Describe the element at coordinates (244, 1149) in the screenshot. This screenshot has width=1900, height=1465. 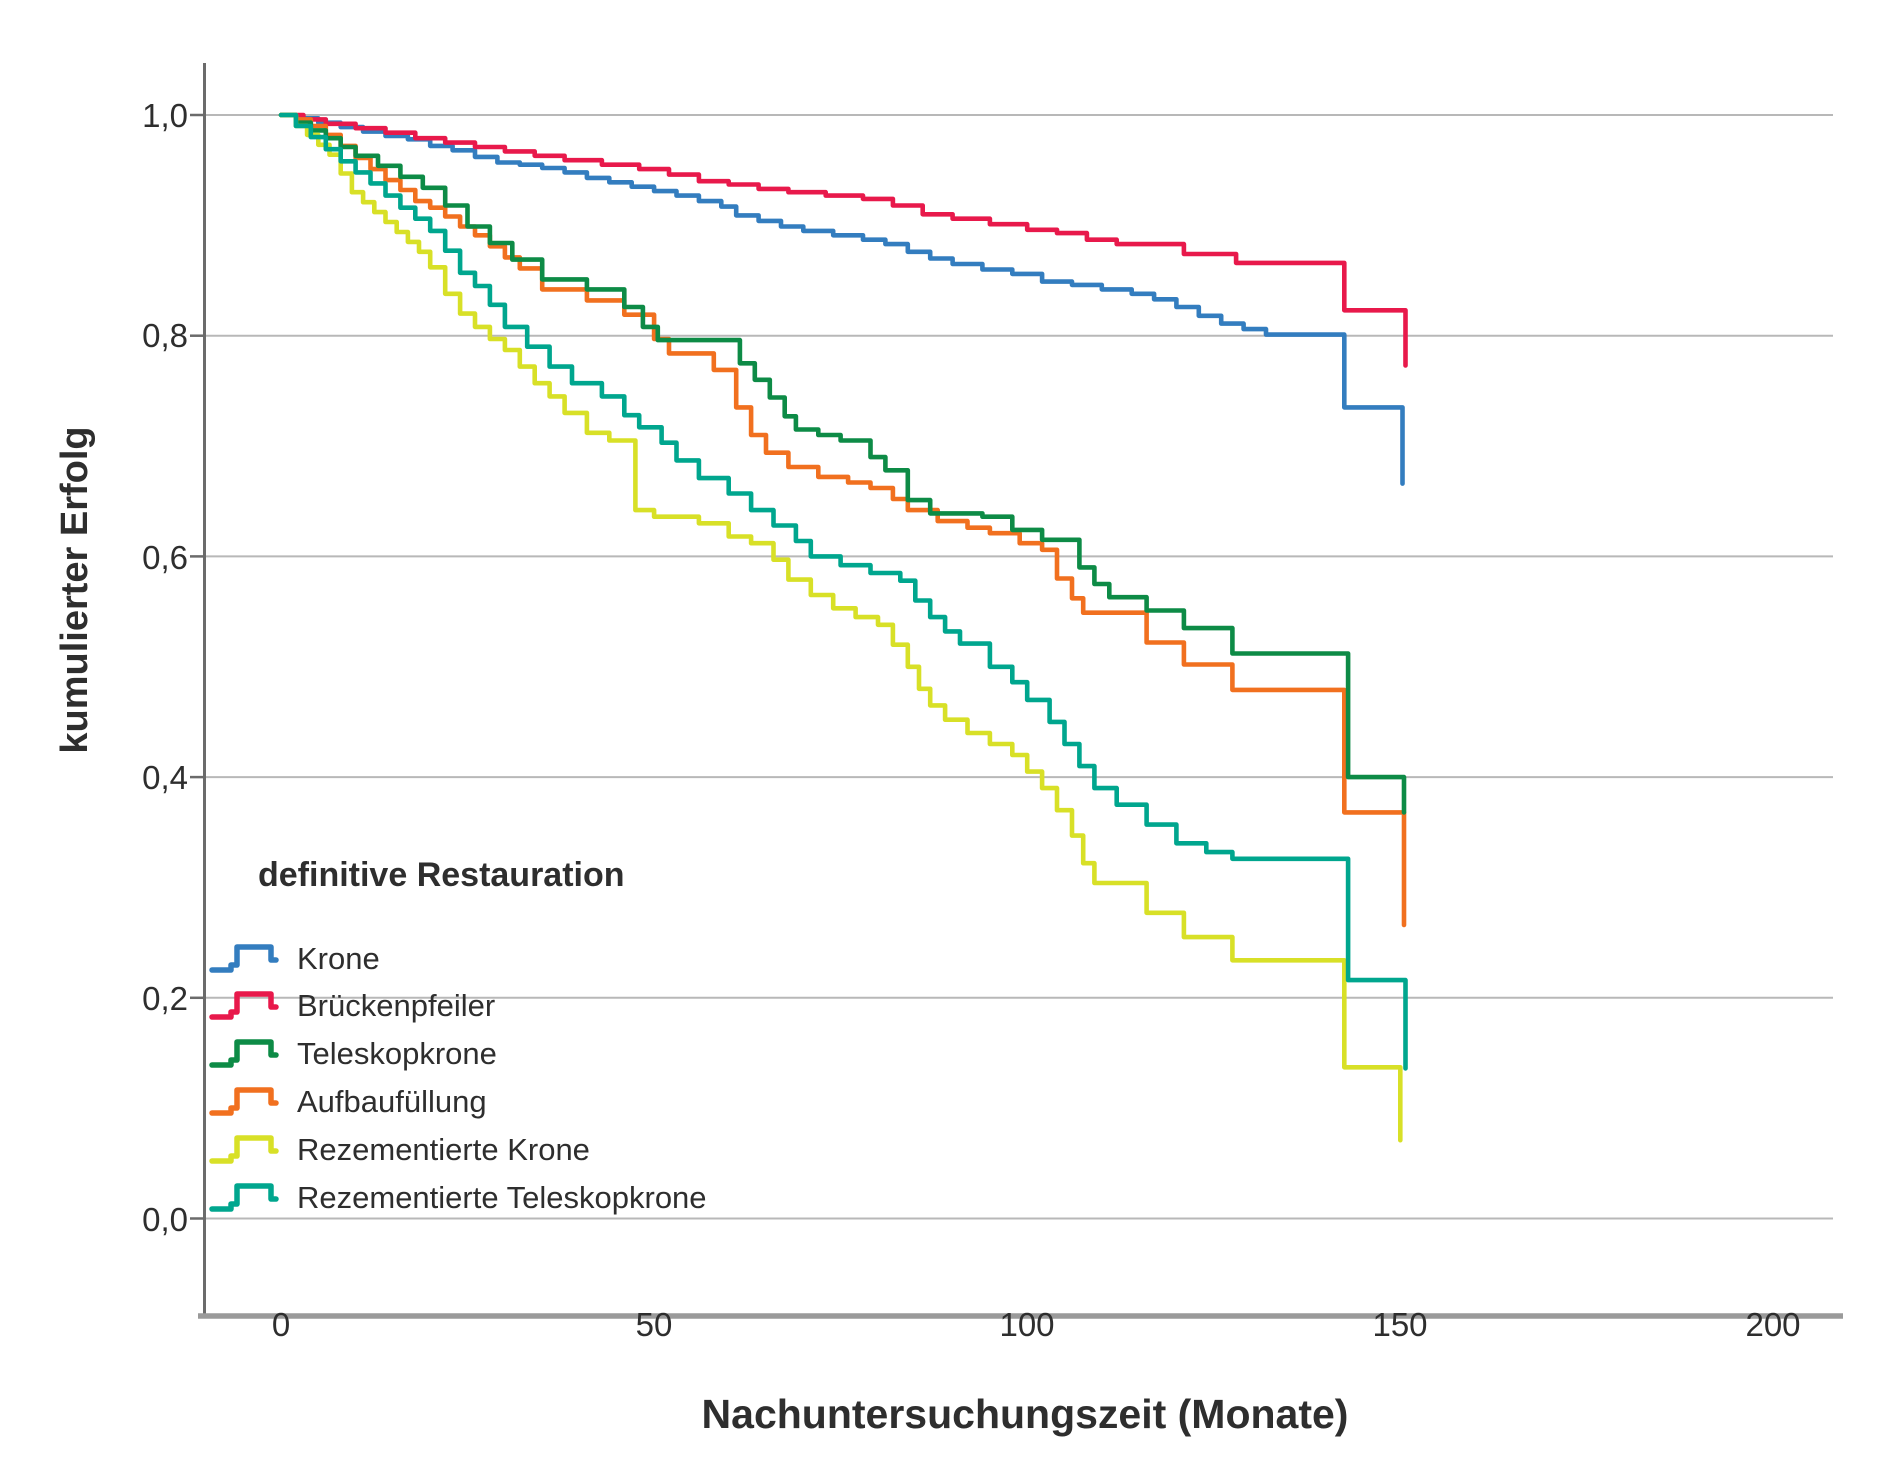
I see `legend-swatch-rezementierte-krone` at that location.